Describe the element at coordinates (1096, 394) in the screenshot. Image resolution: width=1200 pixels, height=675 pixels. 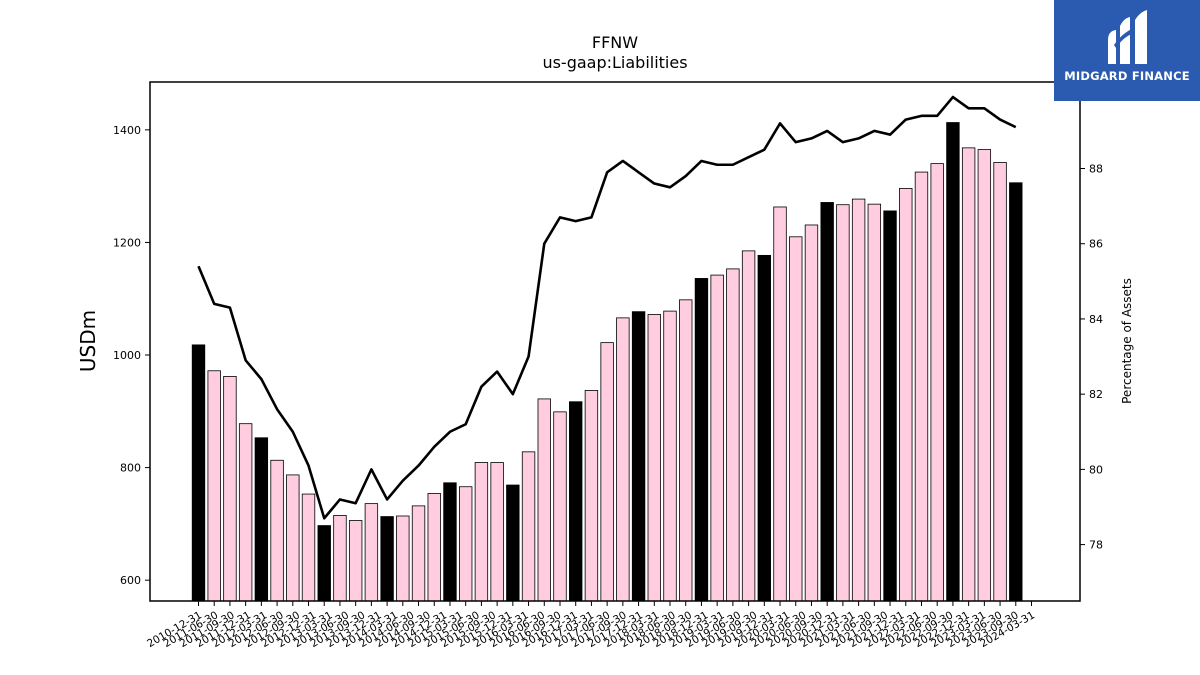
I see `y2-tick-label: 82` at that location.